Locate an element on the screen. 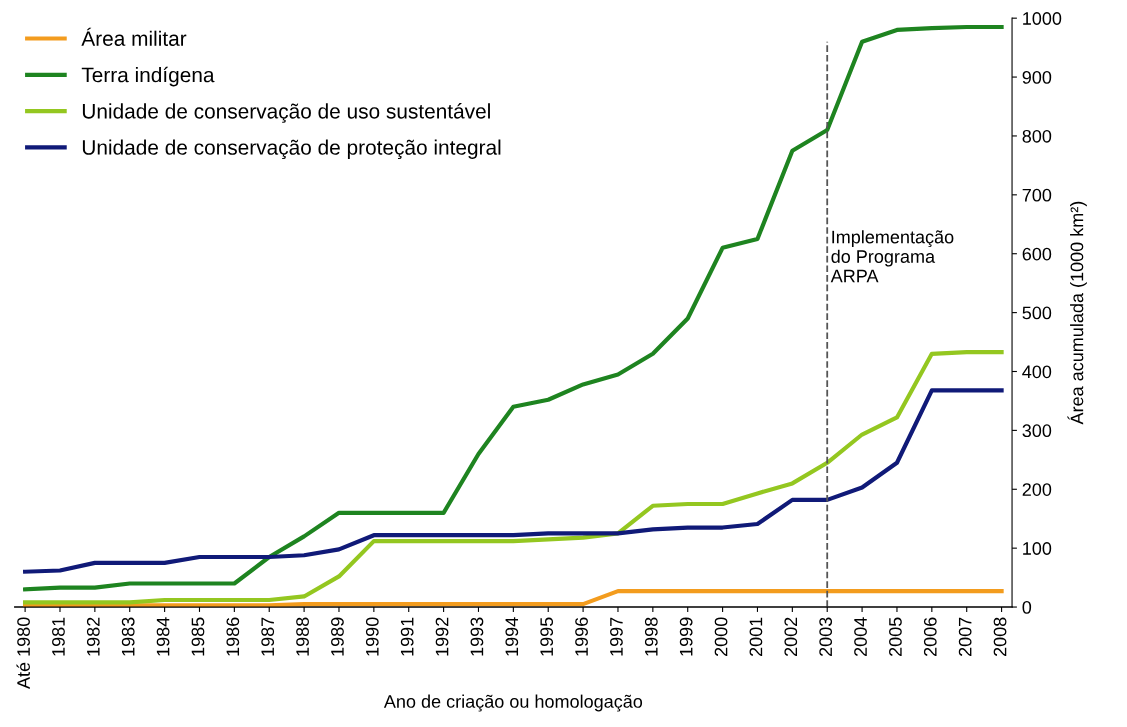  legend-label: Unidade de conservação de proteção integral is located at coordinates (291, 149).